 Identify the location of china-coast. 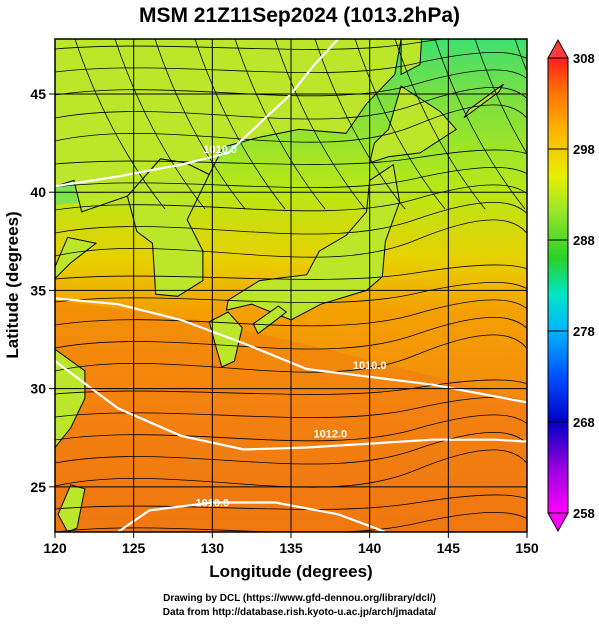
(70, 398).